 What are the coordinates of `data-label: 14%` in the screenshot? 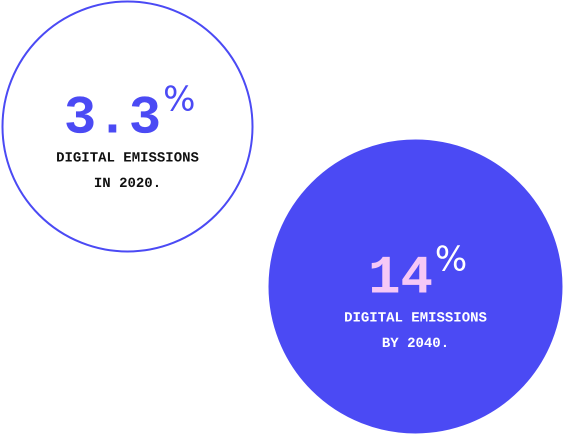 It's located at (418, 275).